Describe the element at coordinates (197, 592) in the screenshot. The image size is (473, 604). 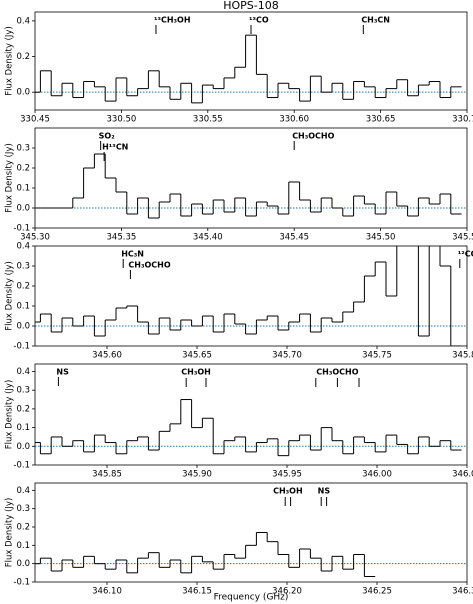
I see `x-tick-label: 346.15` at that location.